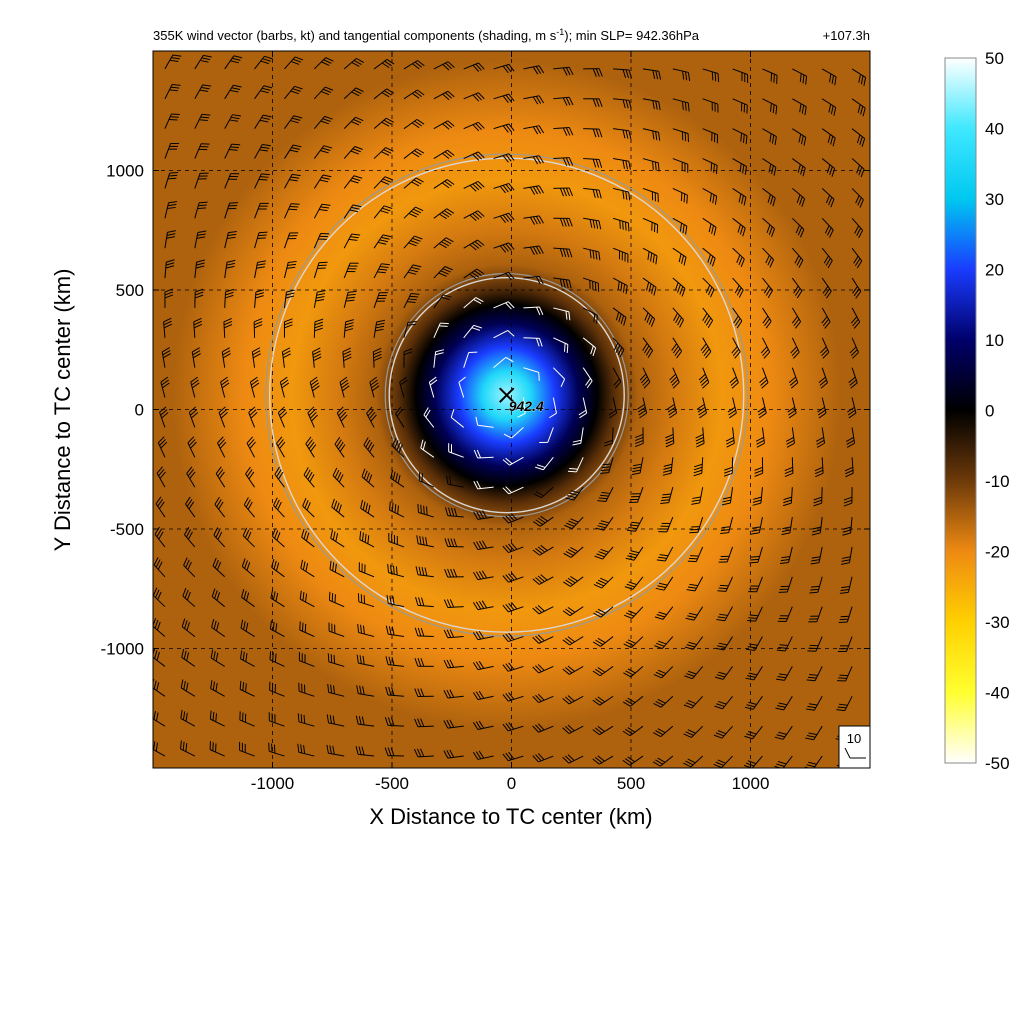 This screenshot has height=1024, width=1024. Describe the element at coordinates (127, 529) in the screenshot. I see `y-tick-label: -500` at that location.